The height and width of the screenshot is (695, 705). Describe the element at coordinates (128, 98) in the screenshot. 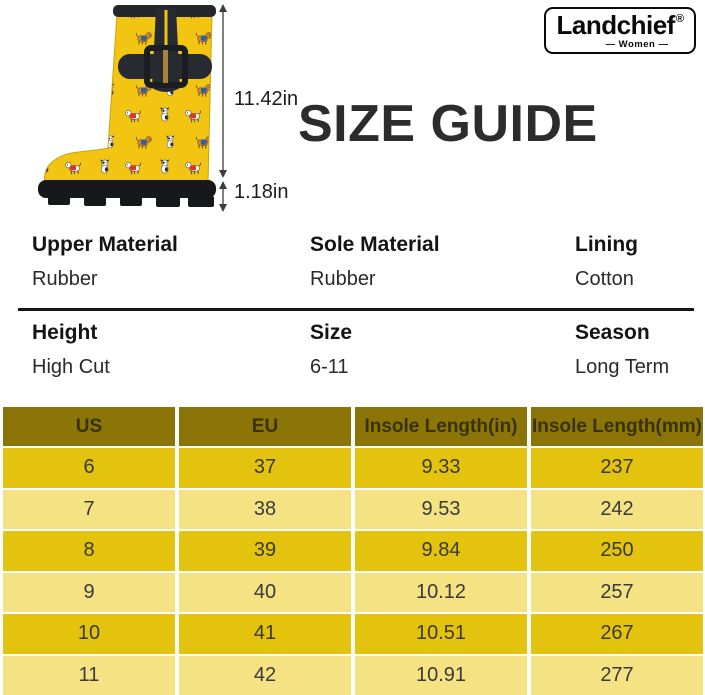

I see `boot-body` at that location.